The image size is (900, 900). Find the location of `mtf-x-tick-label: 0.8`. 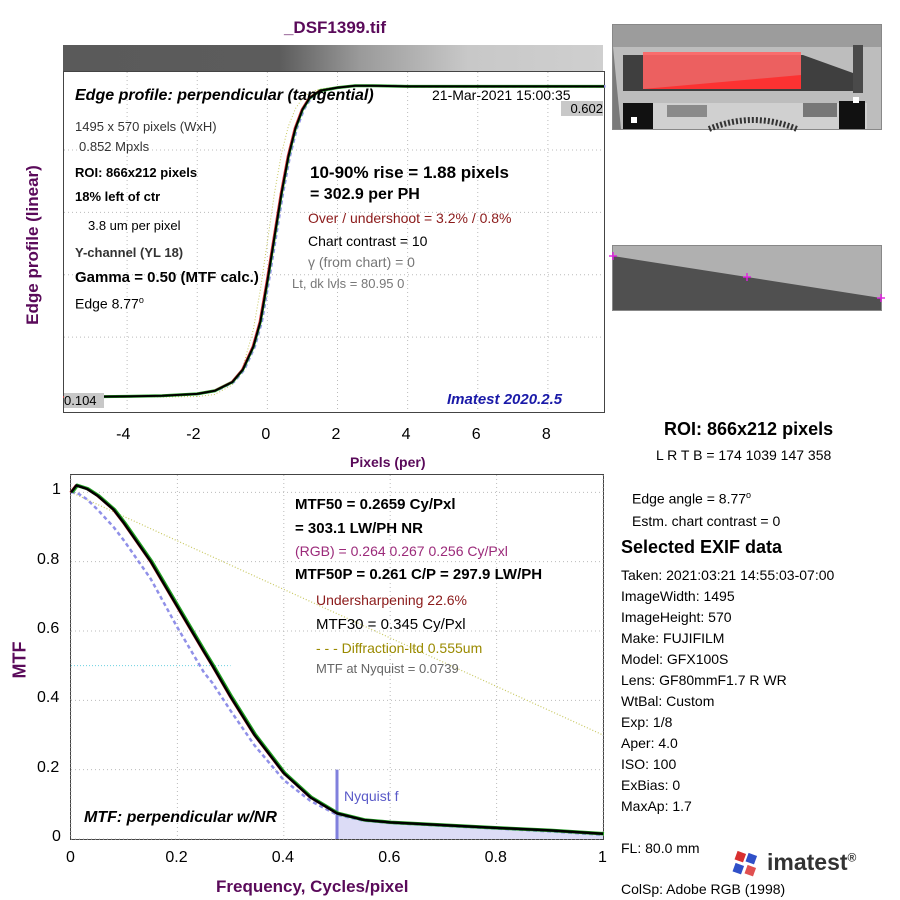

mtf-x-tick-label: 0.8 is located at coordinates (495, 857).